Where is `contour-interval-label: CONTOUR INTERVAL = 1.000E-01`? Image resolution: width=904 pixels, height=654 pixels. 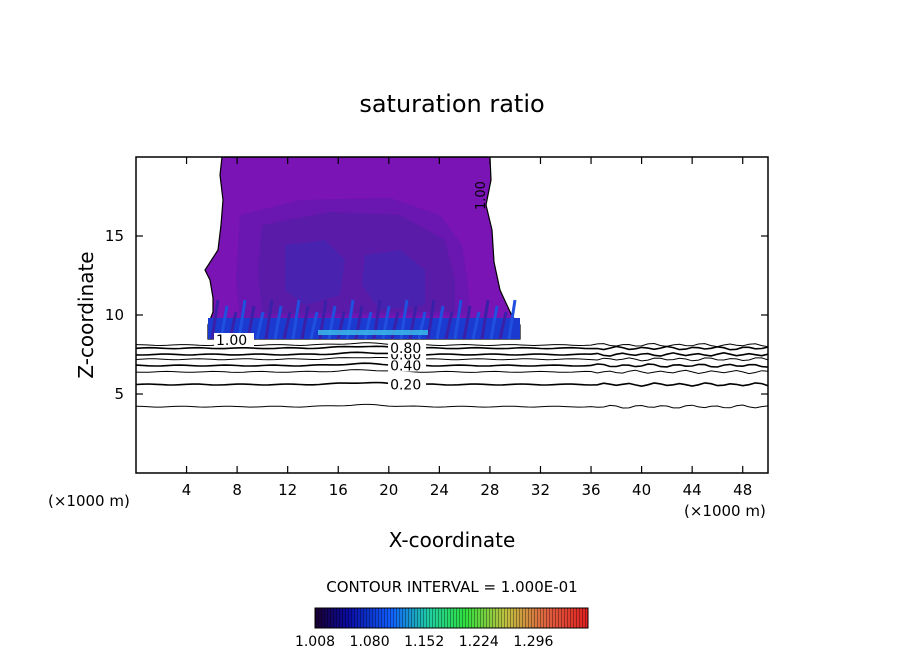 contour-interval-label: CONTOUR INTERVAL = 1.000E-01 is located at coordinates (451, 587).